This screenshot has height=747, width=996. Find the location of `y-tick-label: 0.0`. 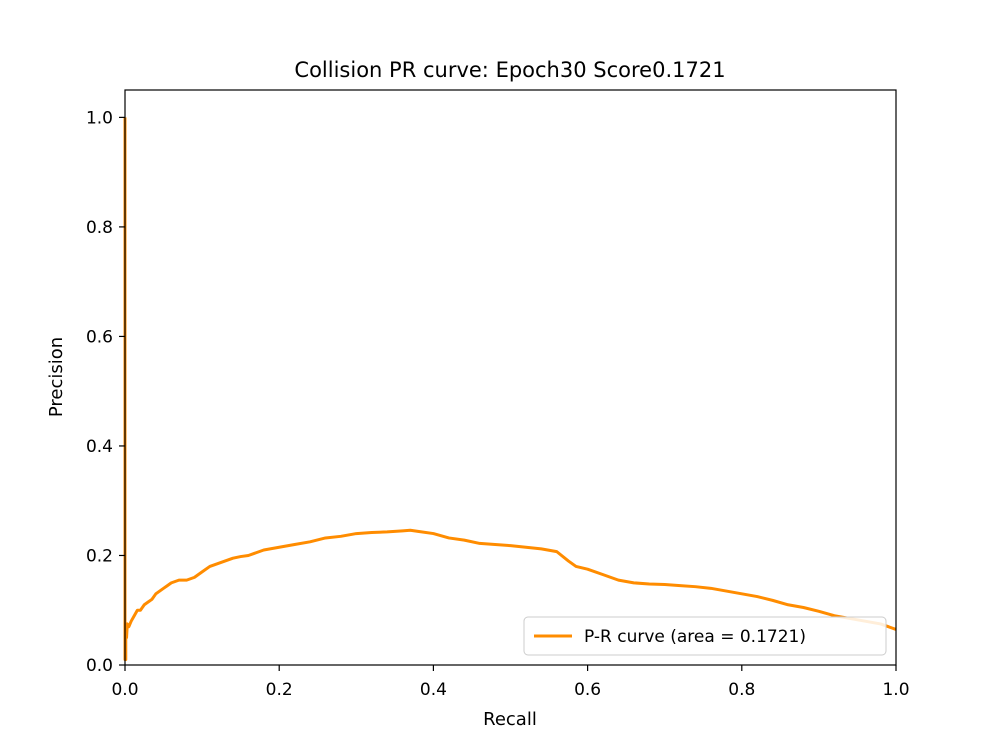

y-tick-label: 0.0 is located at coordinates (99, 666).